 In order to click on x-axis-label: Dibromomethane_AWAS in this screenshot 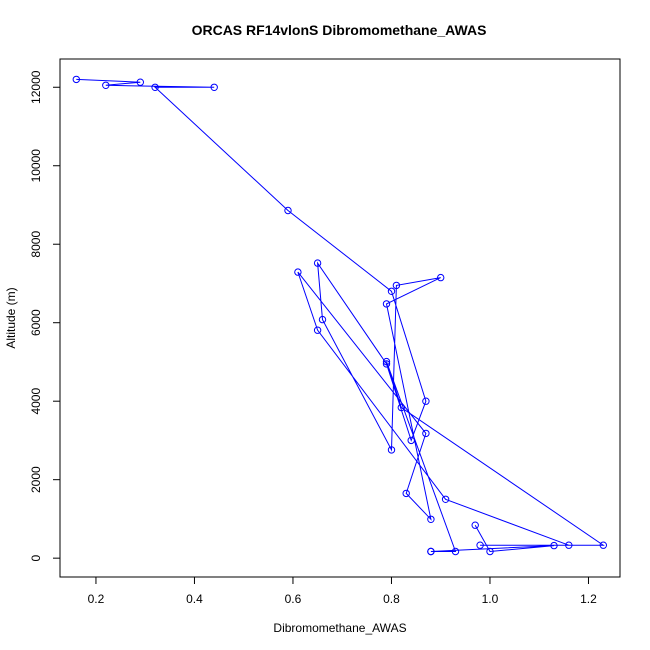, I will do `click(339, 628)`.